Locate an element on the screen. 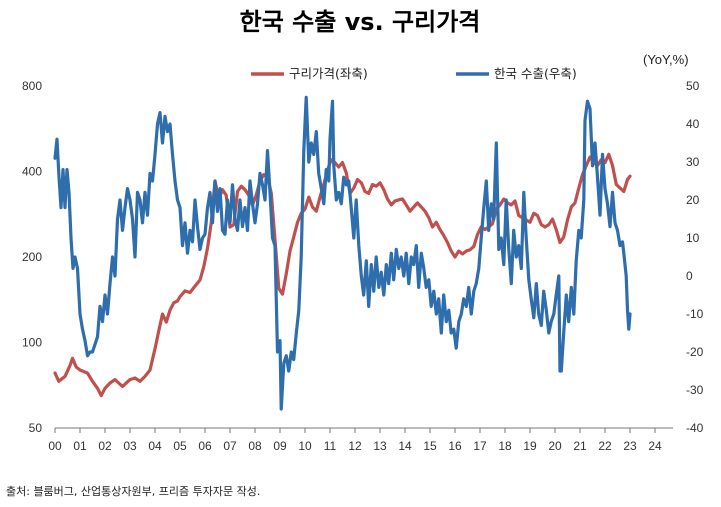  y-left-tick-label: 50 is located at coordinates (36, 428).